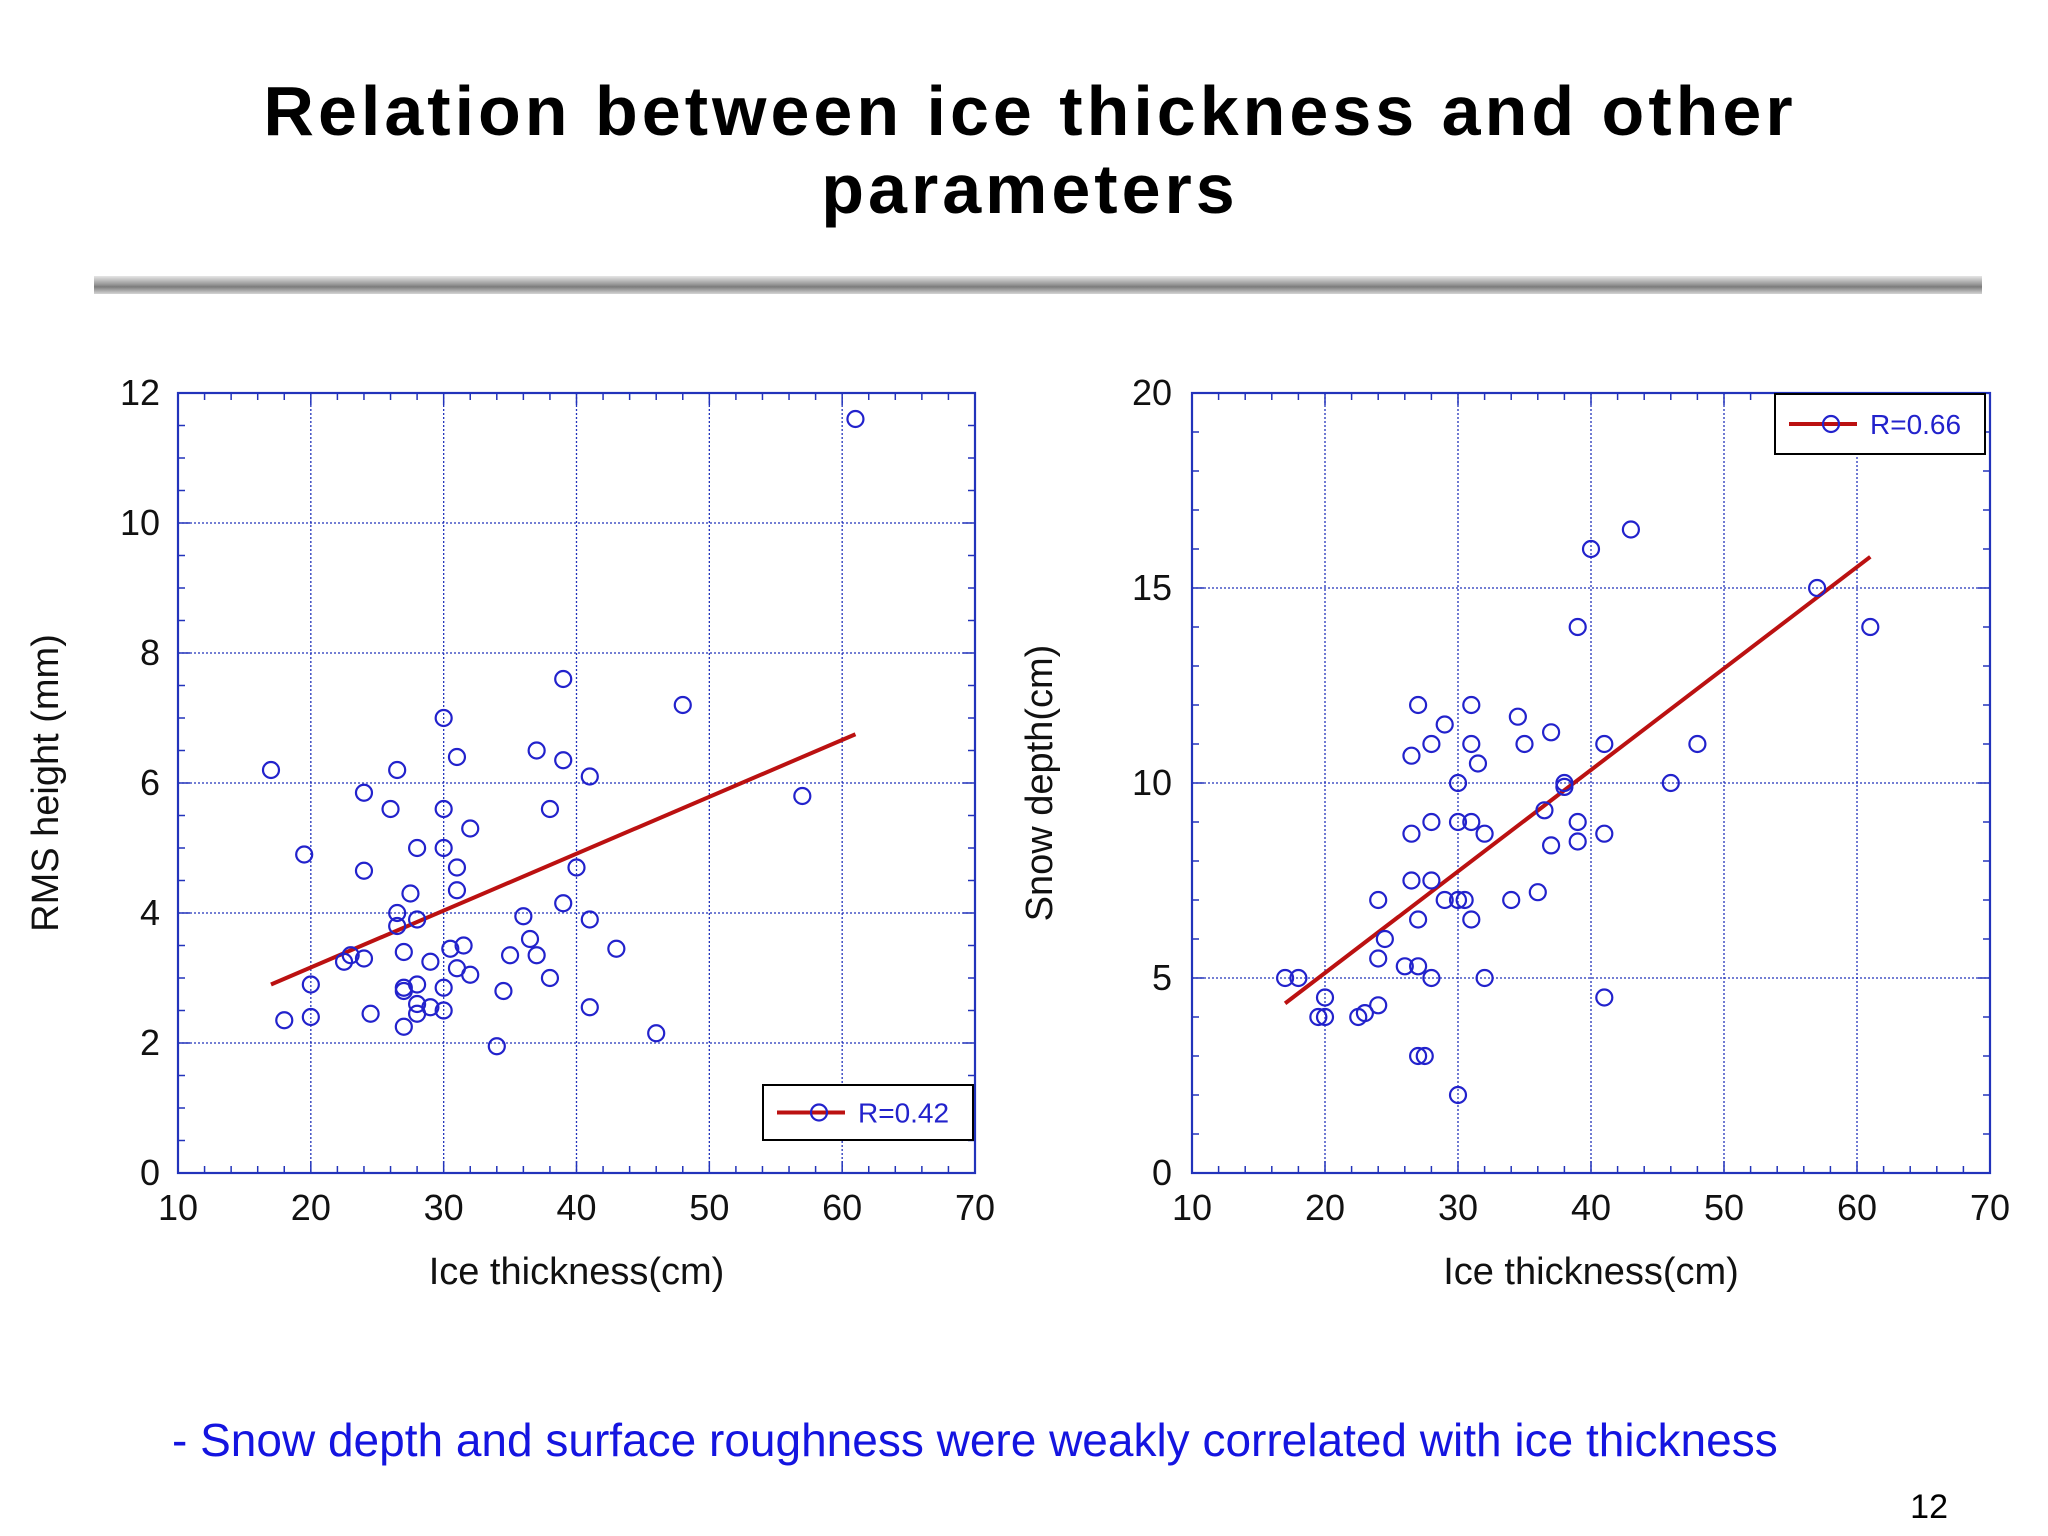 The height and width of the screenshot is (1536, 2048). Describe the element at coordinates (1857, 1207) in the screenshot. I see `x-tick-label: 60` at that location.